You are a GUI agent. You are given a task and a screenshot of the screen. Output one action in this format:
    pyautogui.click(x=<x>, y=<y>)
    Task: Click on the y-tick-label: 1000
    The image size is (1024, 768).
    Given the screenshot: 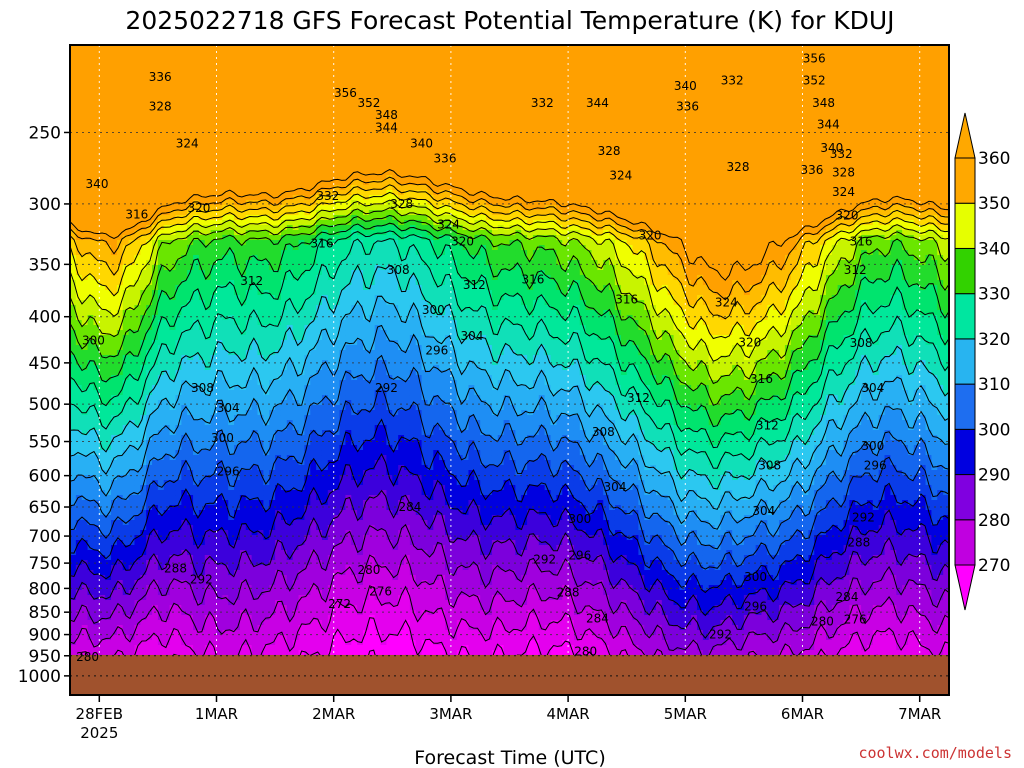 What is the action you would take?
    pyautogui.click(x=39, y=677)
    